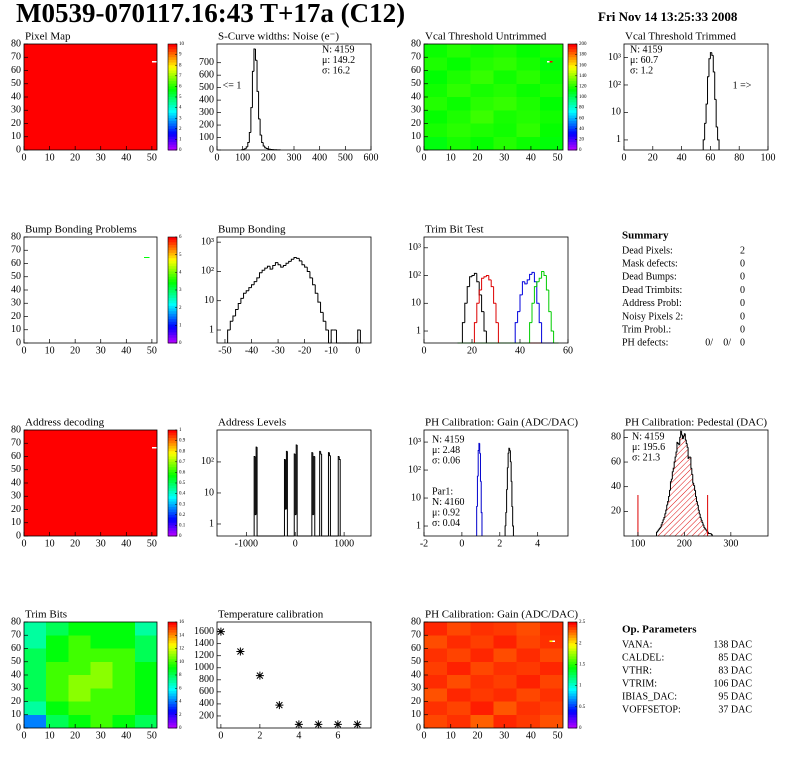 The image size is (796, 772). Describe the element at coordinates (206, 74) in the screenshot. I see `y-tick-label: 600` at that location.